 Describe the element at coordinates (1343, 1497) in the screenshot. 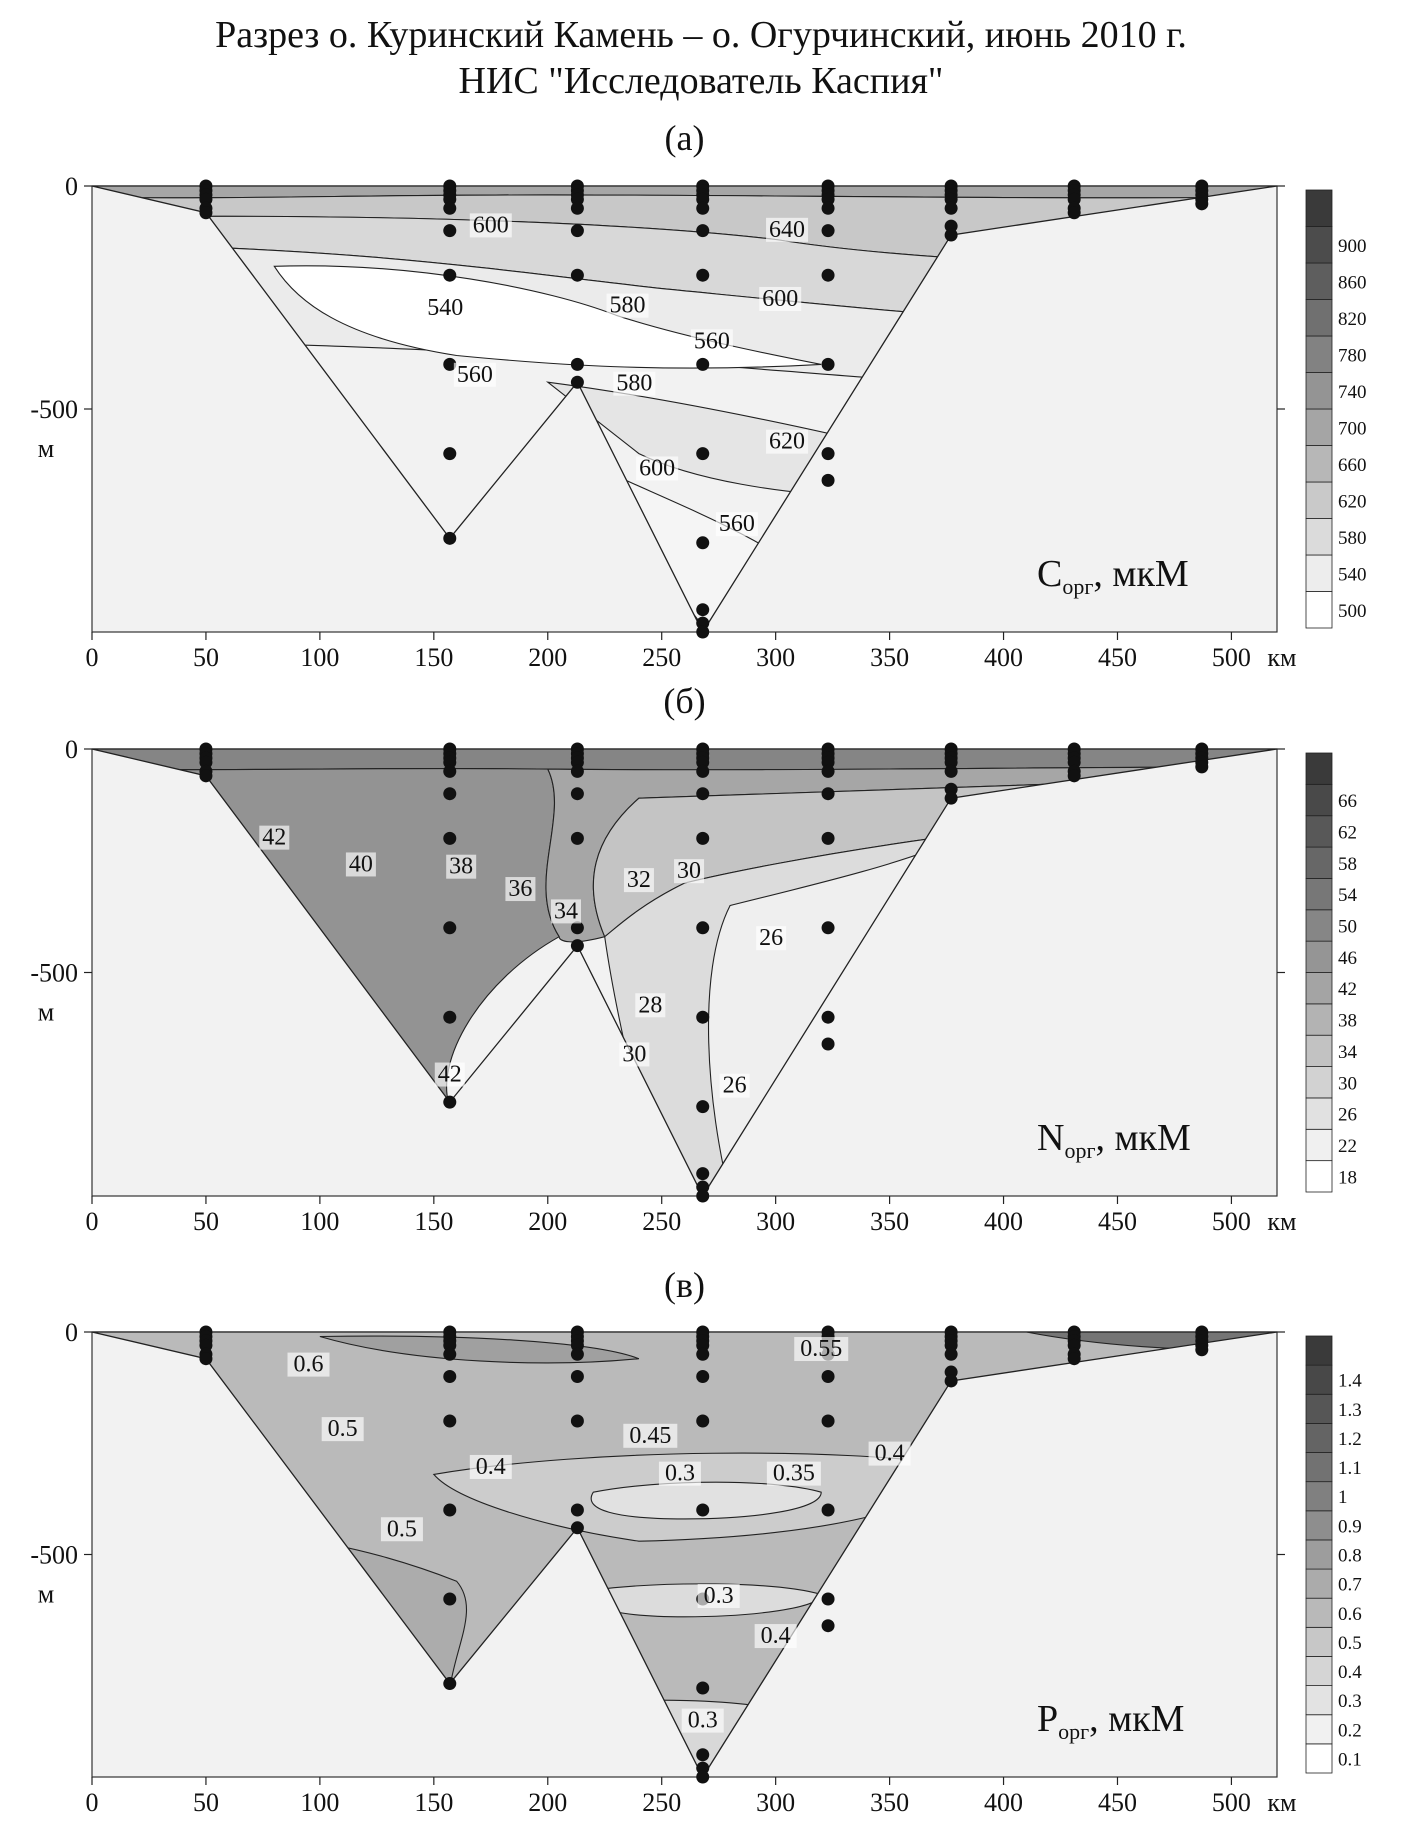

I see `colorbar-label: 1` at that location.